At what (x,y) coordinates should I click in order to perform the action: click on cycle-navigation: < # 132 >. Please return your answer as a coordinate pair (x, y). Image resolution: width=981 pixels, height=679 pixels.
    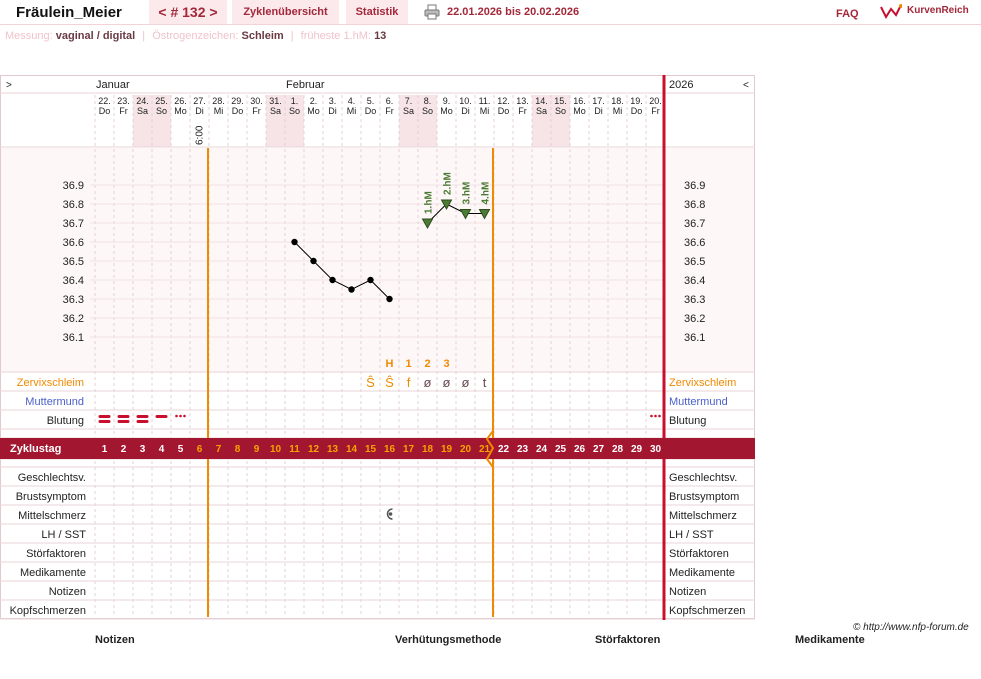
    Looking at the image, I should click on (188, 12).